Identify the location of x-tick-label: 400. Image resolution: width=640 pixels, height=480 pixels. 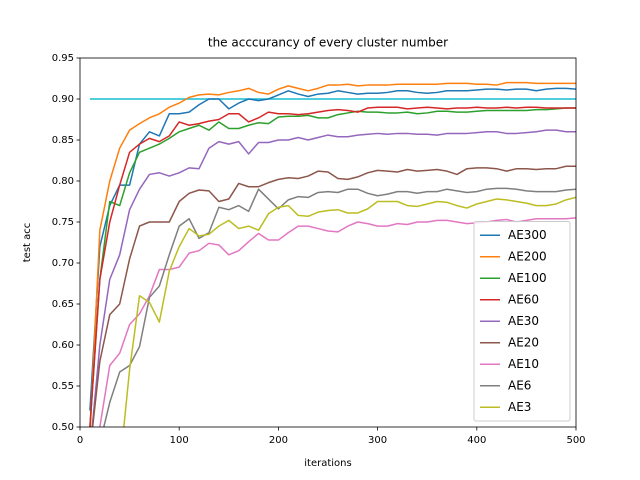
(476, 440).